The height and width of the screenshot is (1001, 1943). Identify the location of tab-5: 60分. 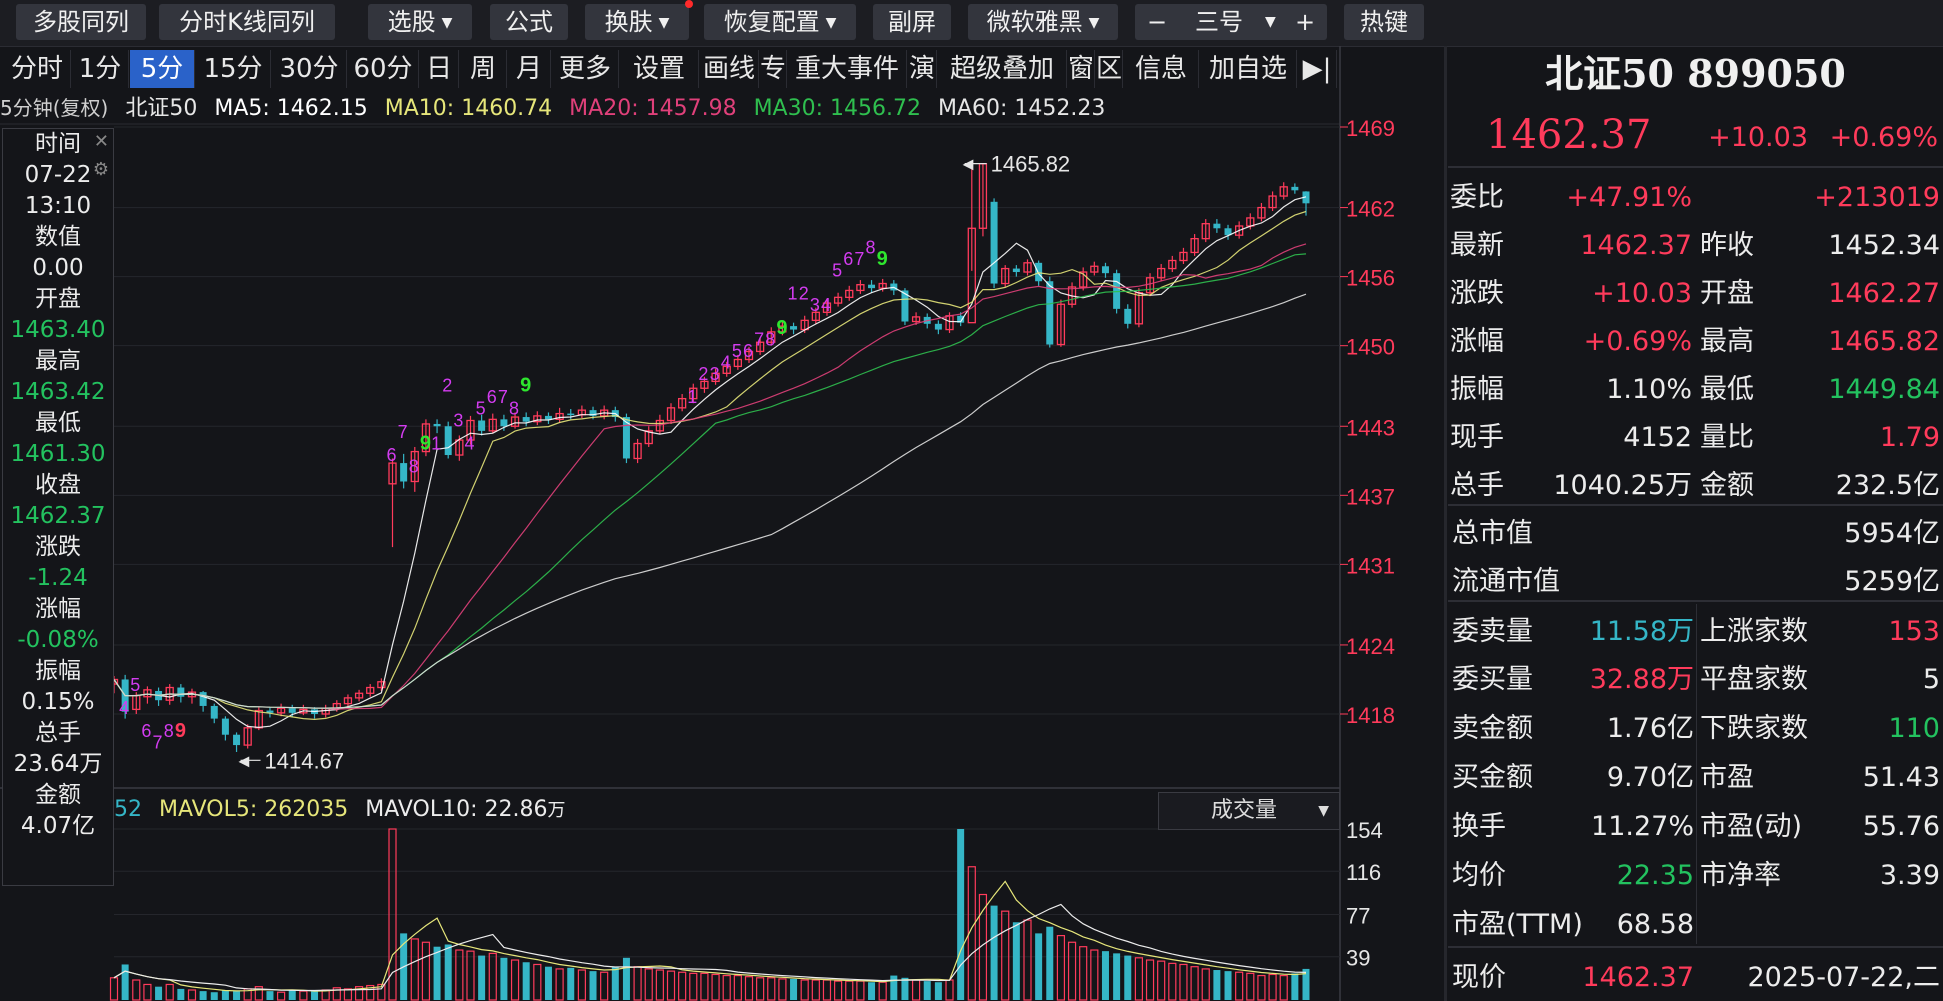
(383, 69).